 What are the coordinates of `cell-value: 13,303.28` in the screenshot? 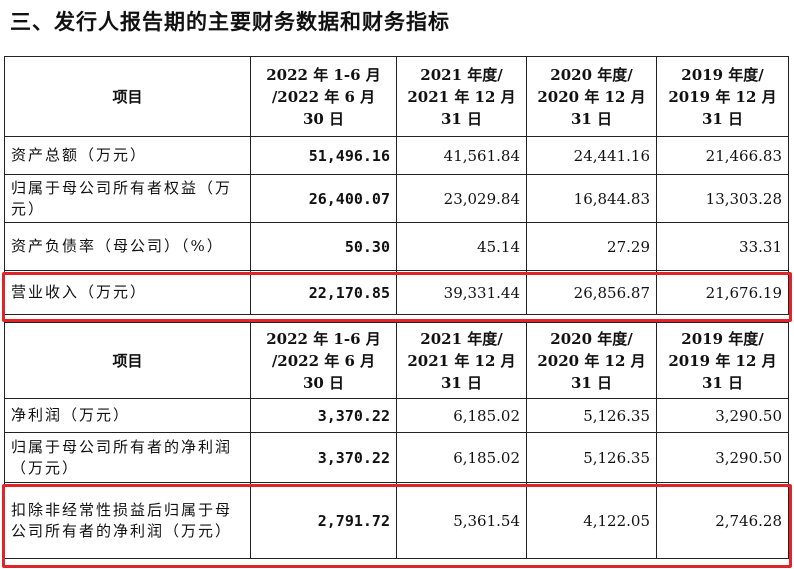 It's located at (722, 198).